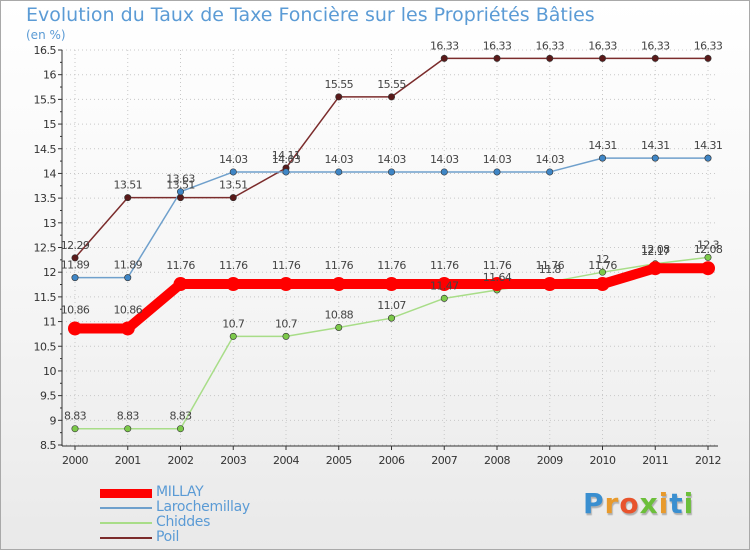 The width and height of the screenshot is (750, 550). Describe the element at coordinates (49, 124) in the screenshot. I see `y-tick-label: 15` at that location.